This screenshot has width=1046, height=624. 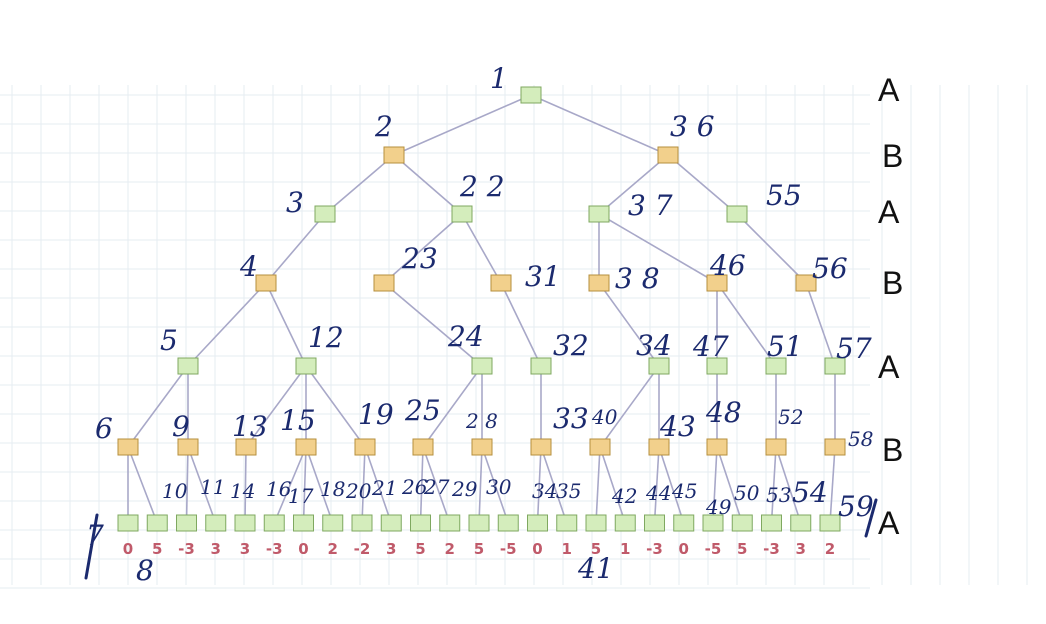 I want to click on edge-n15-leaf5, so click(x=290, y=485).